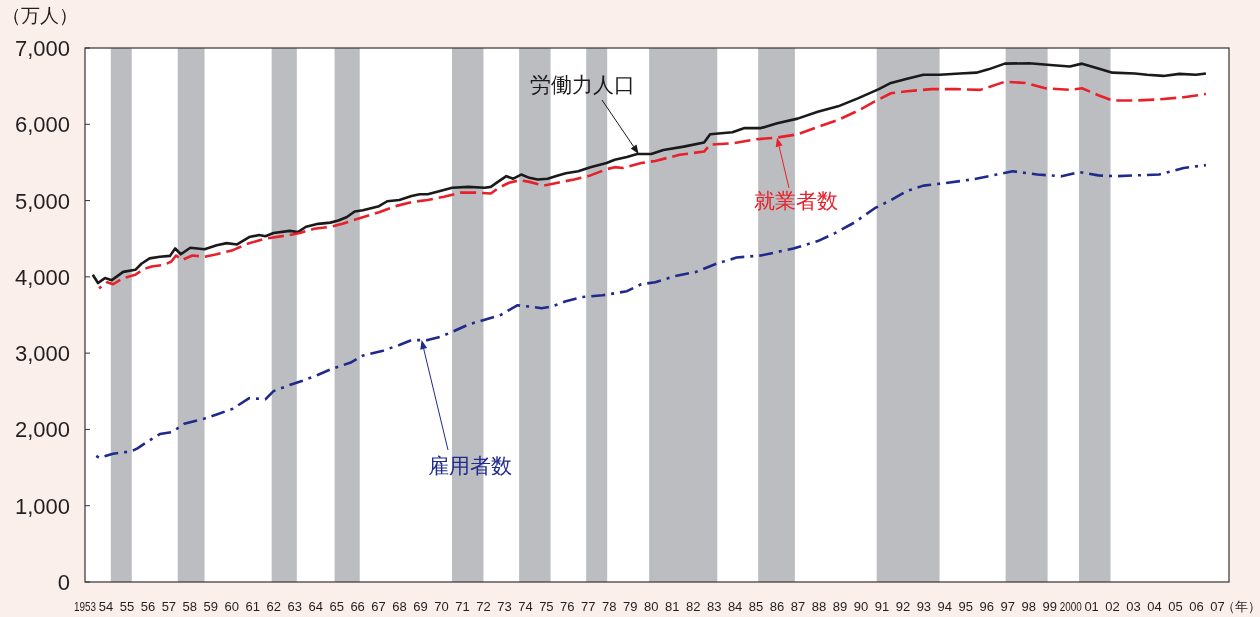 The height and width of the screenshot is (617, 1260). What do you see at coordinates (441, 606) in the screenshot?
I see `x-tick-label: 70` at bounding box center [441, 606].